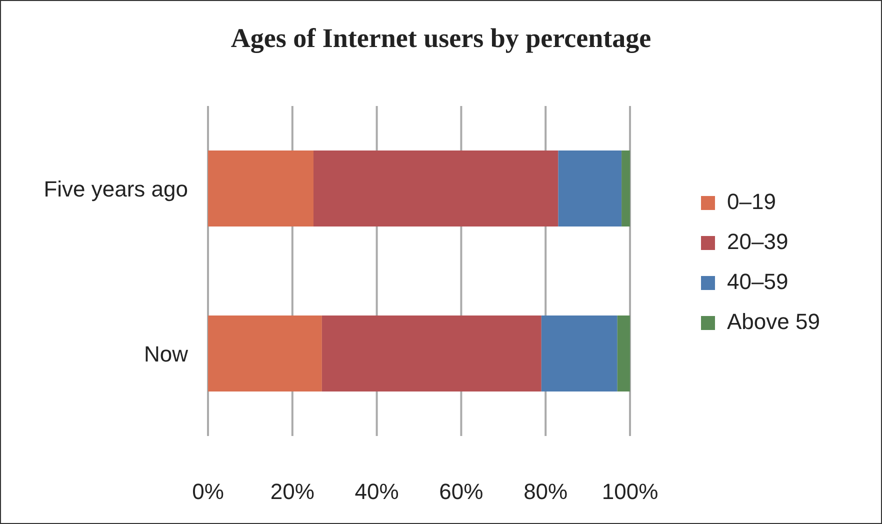 This screenshot has width=882, height=524. What do you see at coordinates (166, 353) in the screenshot?
I see `y-tick-label: Now` at bounding box center [166, 353].